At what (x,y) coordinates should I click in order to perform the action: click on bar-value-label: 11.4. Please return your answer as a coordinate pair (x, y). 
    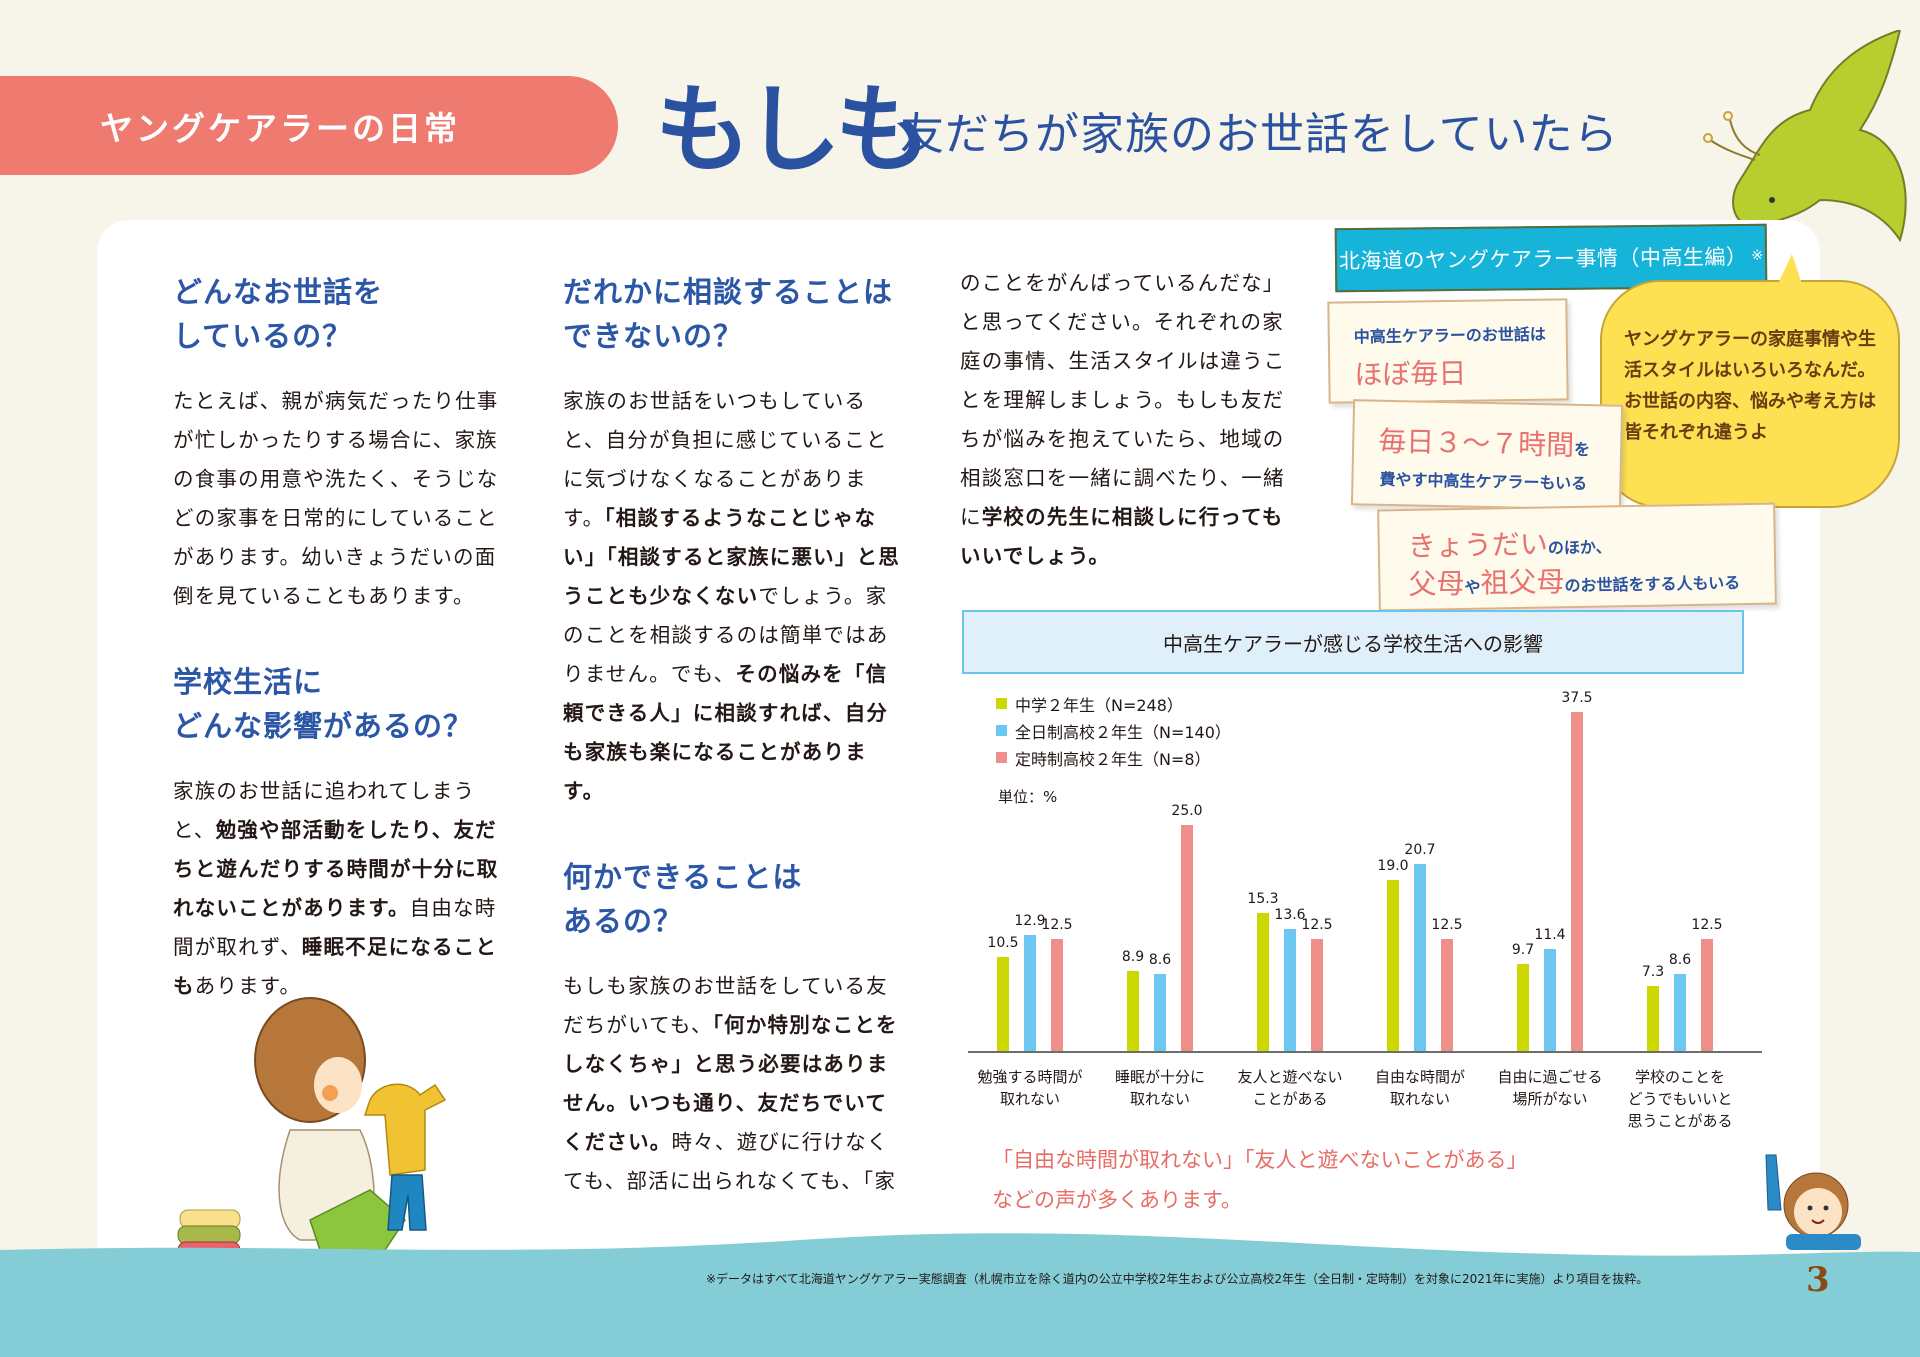
    Looking at the image, I should click on (1550, 934).